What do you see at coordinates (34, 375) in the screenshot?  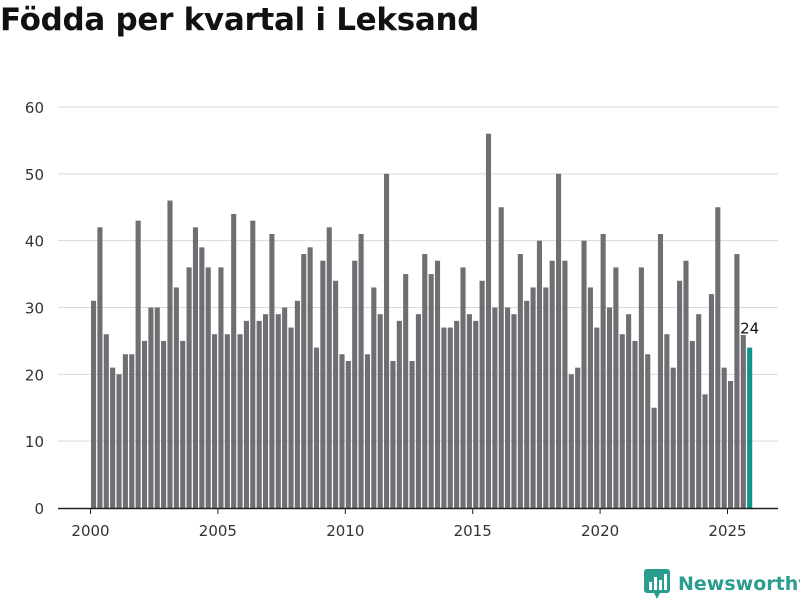 I see `y-tick-label: 20` at bounding box center [34, 375].